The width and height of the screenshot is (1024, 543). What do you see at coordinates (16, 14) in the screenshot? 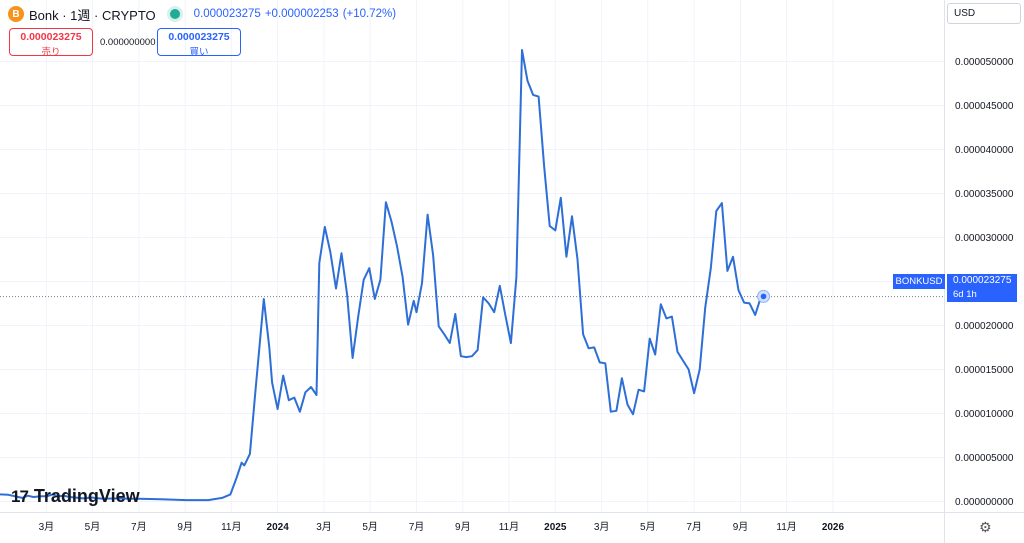
I see `bonk-coin-icon: B` at bounding box center [16, 14].